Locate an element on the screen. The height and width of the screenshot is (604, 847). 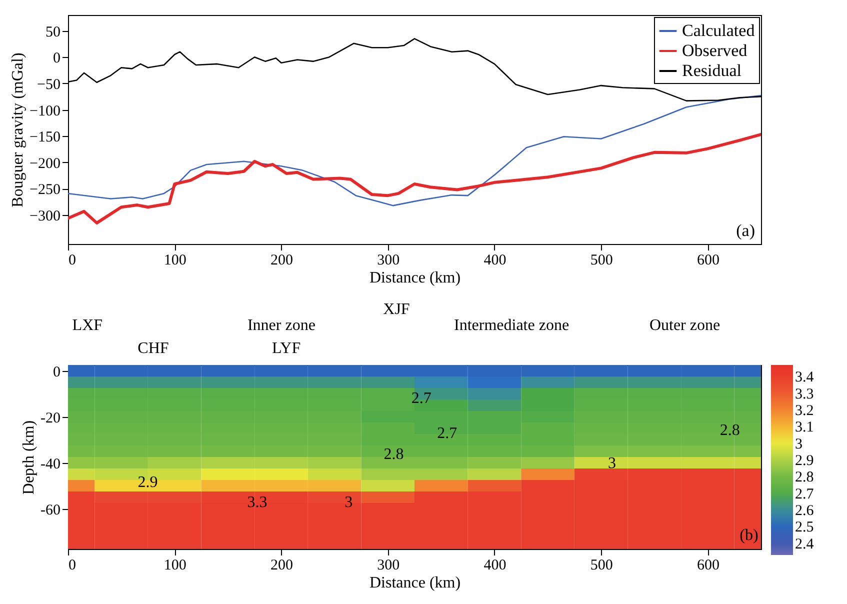
color-bar-label: 3.1 is located at coordinates (804, 428).